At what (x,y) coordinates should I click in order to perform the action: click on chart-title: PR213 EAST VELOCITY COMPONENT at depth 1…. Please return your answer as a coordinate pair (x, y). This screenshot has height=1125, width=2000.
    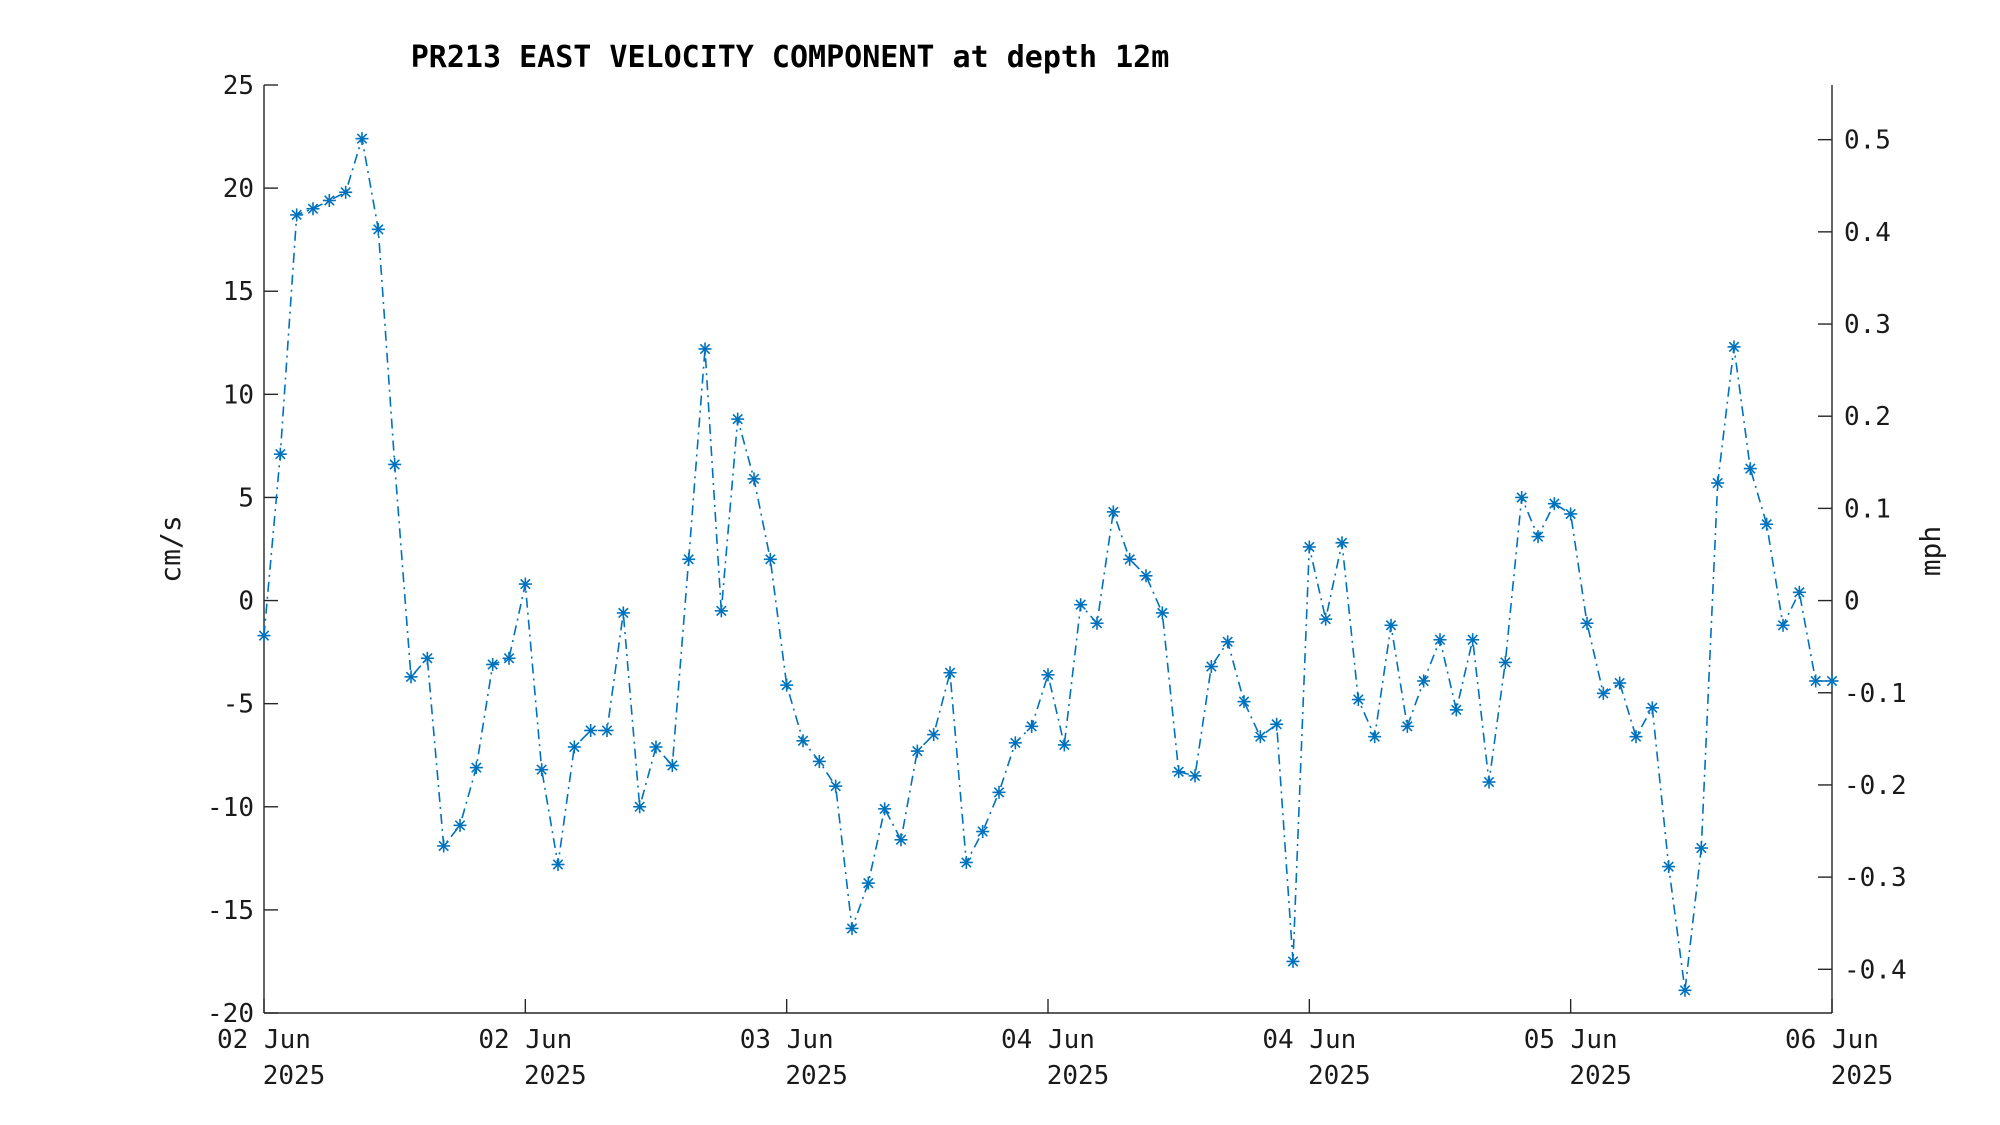
    Looking at the image, I should click on (790, 57).